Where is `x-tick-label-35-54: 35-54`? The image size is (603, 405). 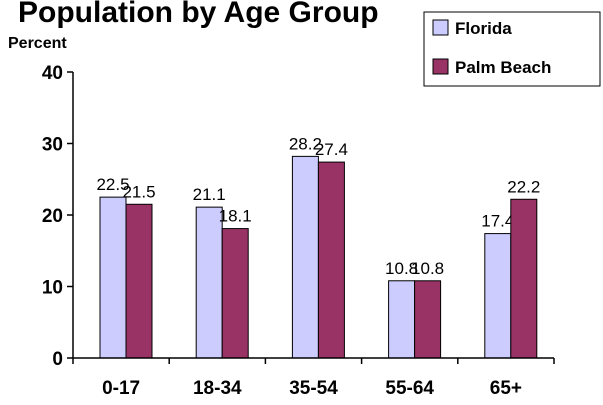 x-tick-label-35-54: 35-54 is located at coordinates (313, 388).